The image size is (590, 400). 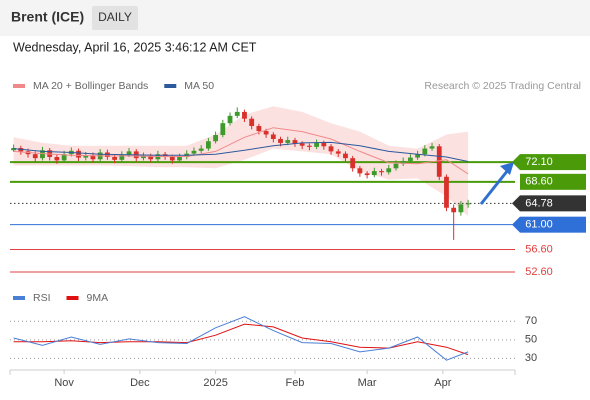 What do you see at coordinates (539, 225) in the screenshot?
I see `level-label: 61.00` at bounding box center [539, 225].